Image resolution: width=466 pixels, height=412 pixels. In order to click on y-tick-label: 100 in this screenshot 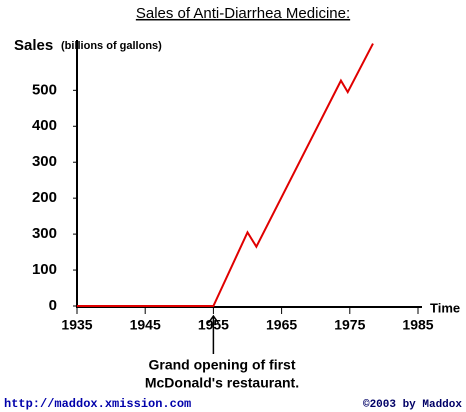, I will do `click(44, 269)`.